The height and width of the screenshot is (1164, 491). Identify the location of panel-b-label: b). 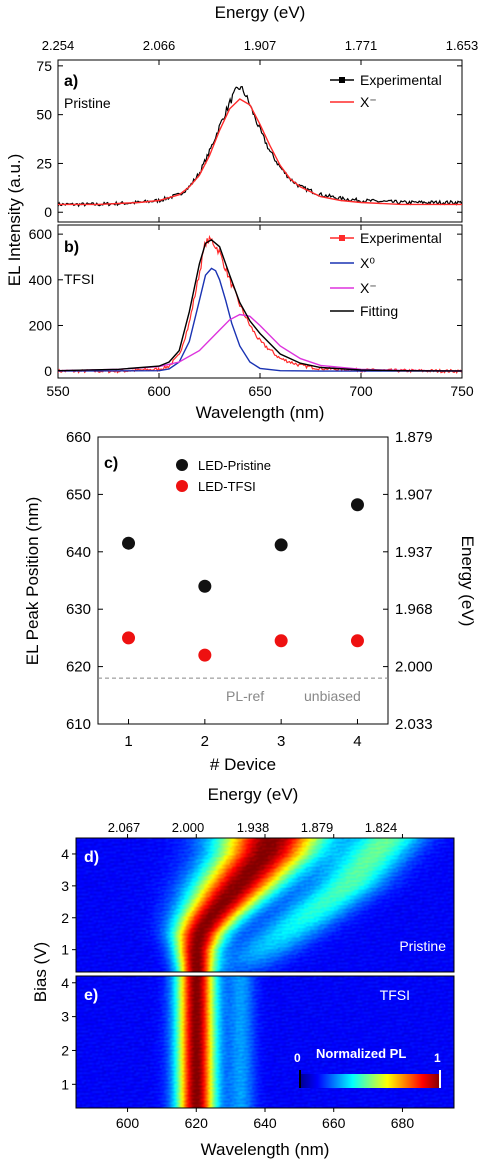
(71, 247).